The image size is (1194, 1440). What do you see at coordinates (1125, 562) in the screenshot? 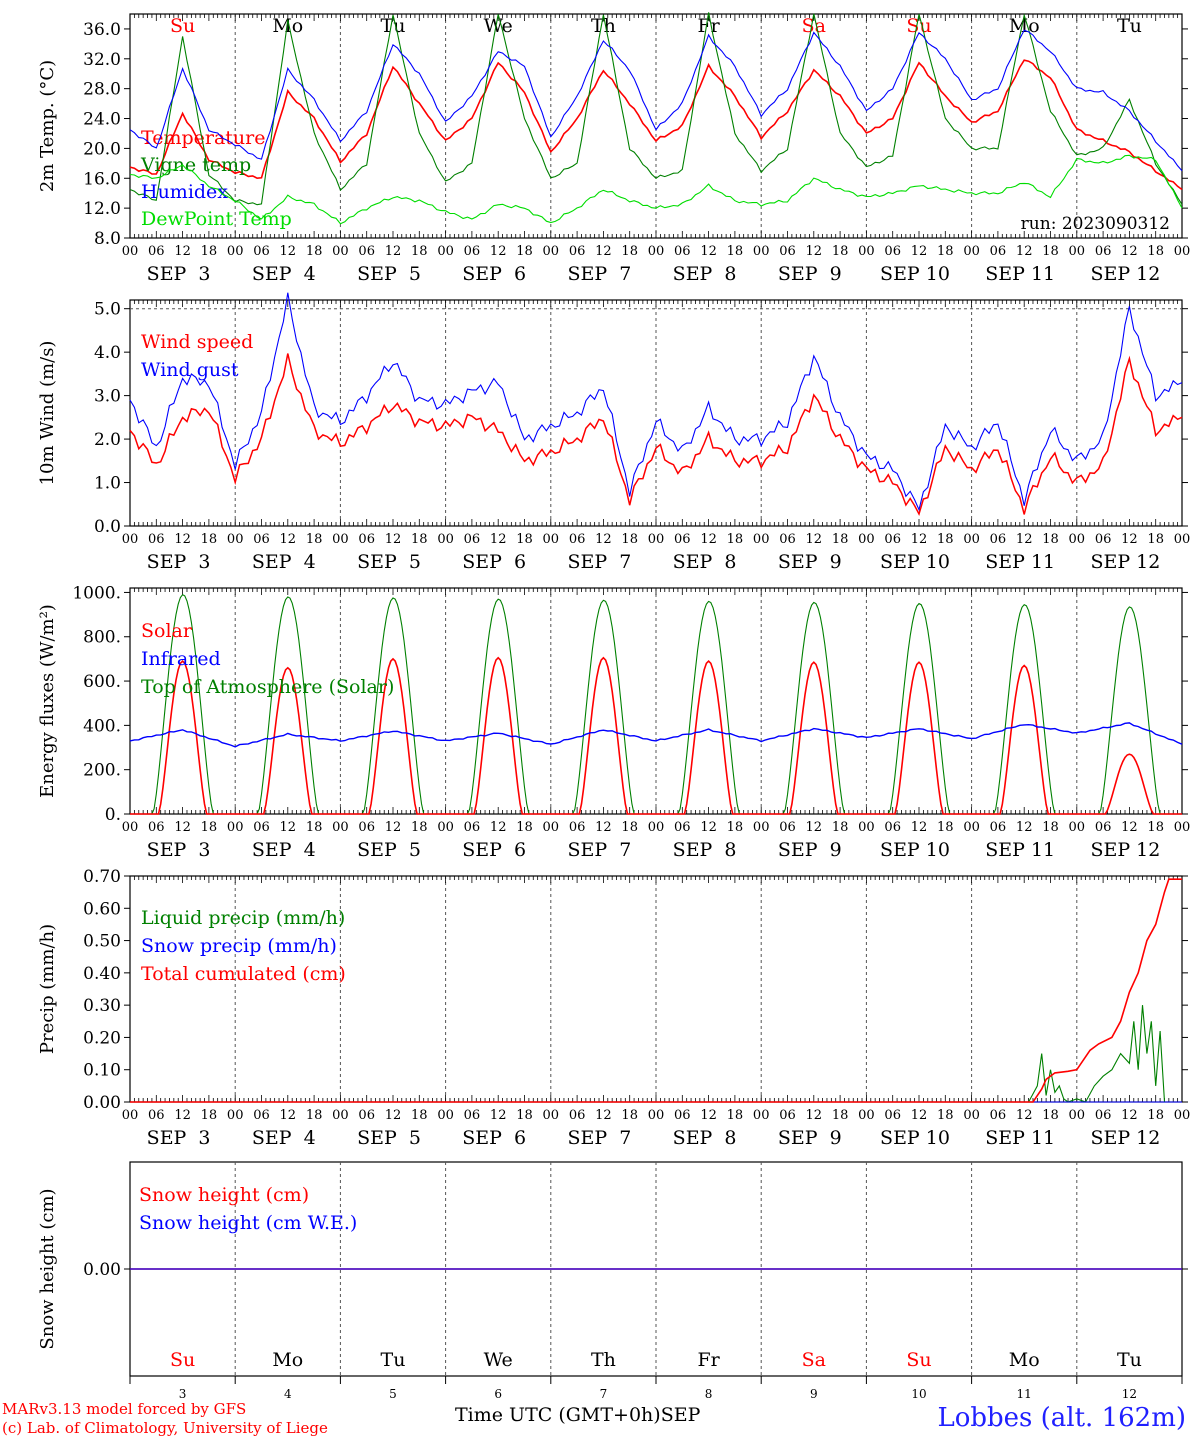
I see `date-label: SEP 12` at bounding box center [1125, 562].